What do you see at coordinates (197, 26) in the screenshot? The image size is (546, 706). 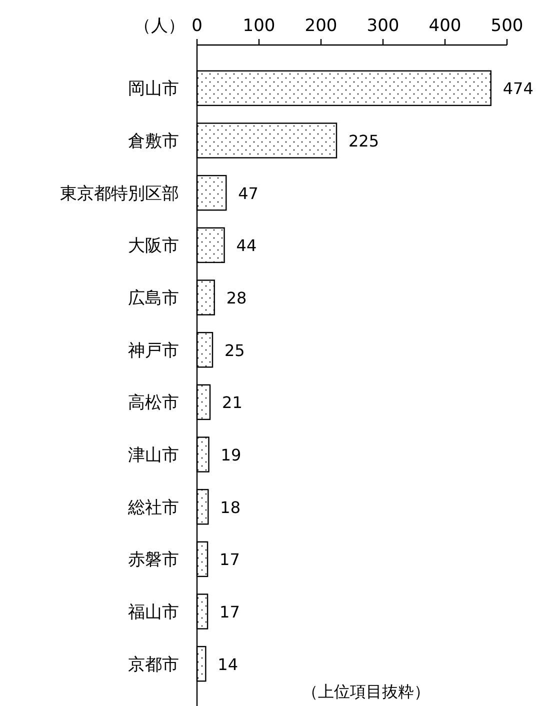 I see `x-tick-label: 0` at bounding box center [197, 26].